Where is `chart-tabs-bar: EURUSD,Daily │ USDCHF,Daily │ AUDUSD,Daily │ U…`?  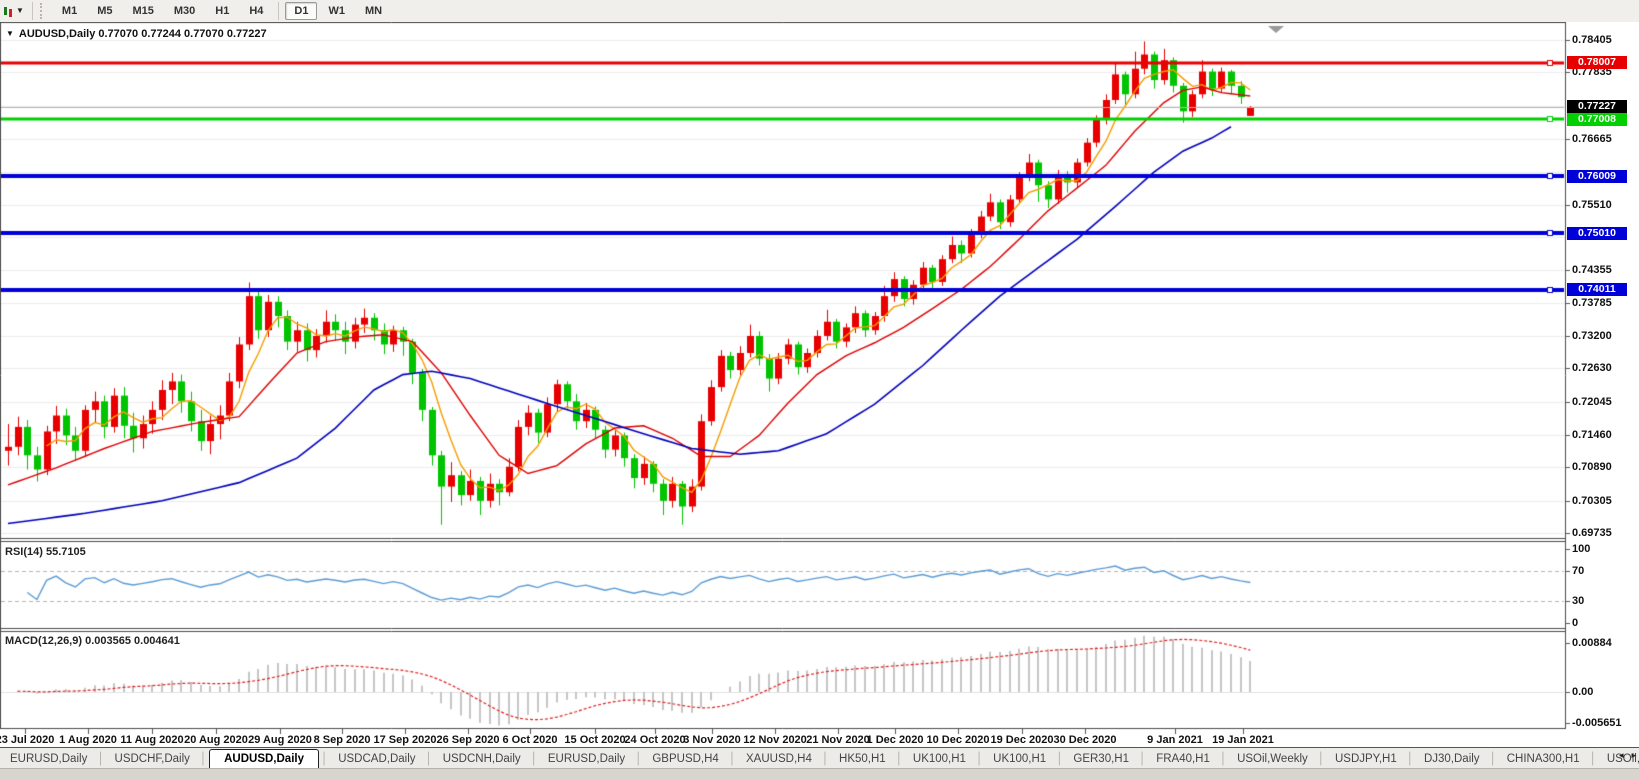 chart-tabs-bar: EURUSD,Daily │ USDCHF,Daily │ AUDUSD,Daily │ U… is located at coordinates (819, 757).